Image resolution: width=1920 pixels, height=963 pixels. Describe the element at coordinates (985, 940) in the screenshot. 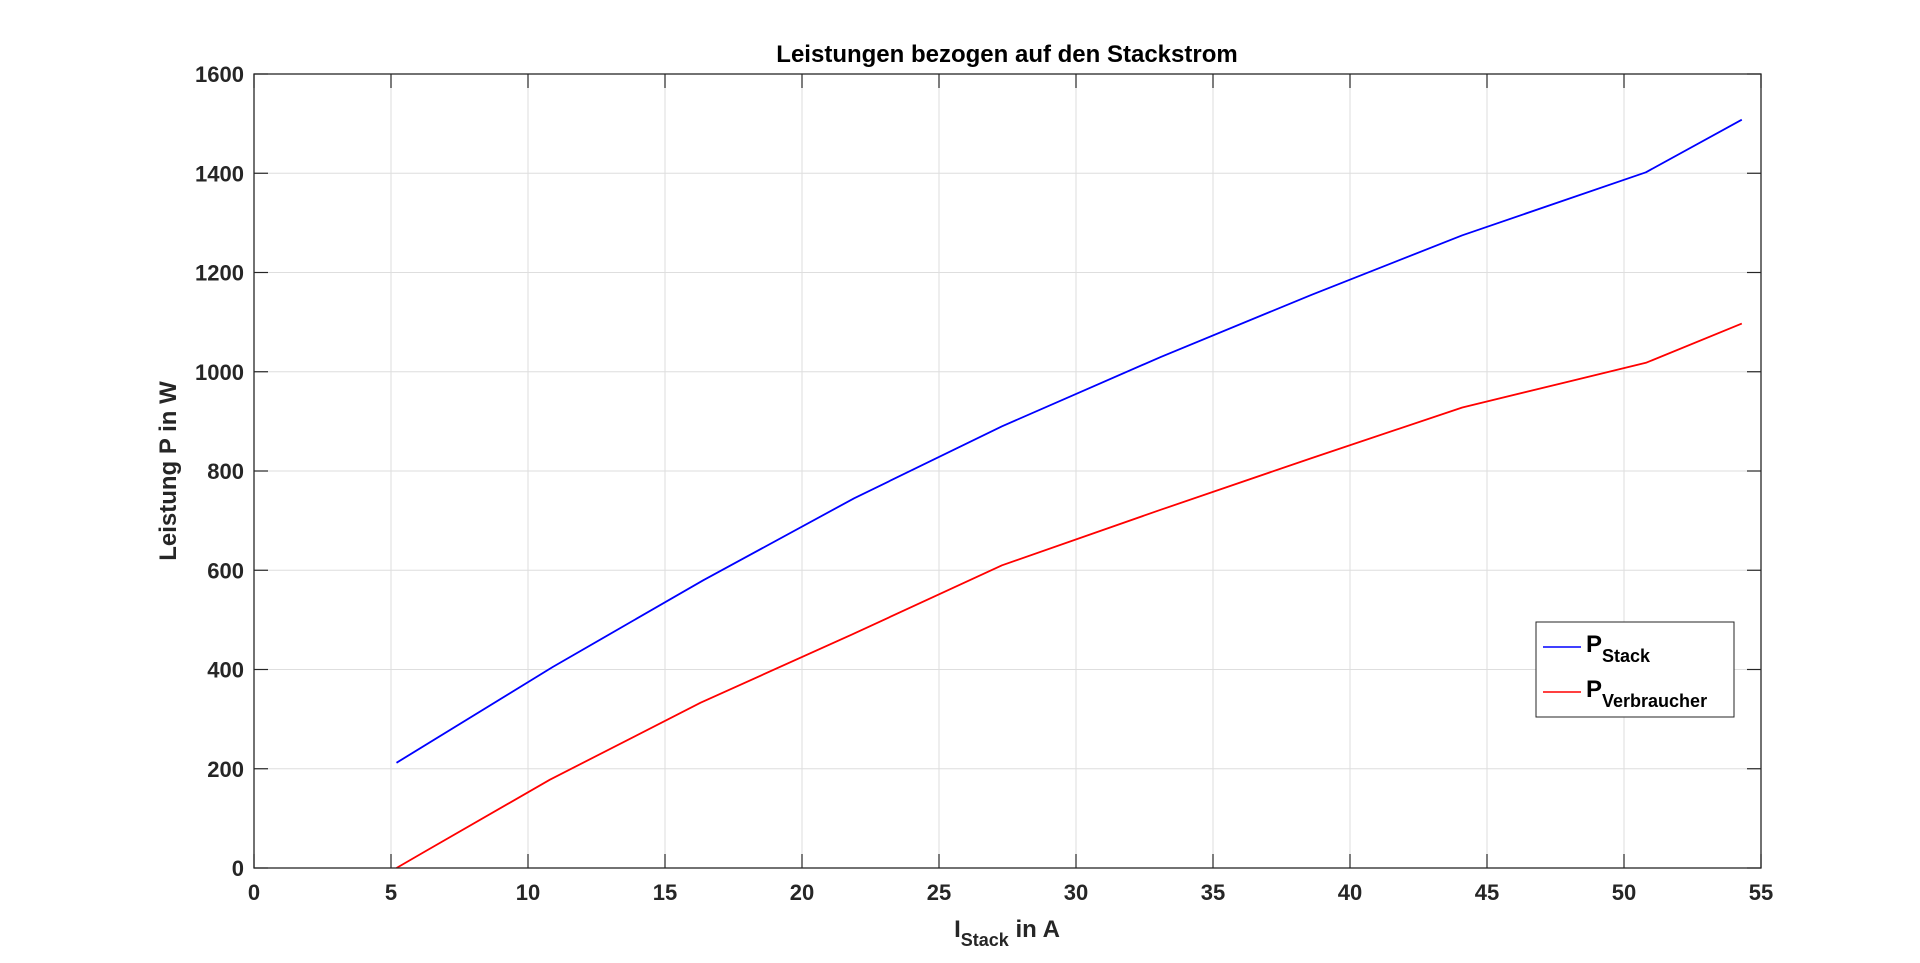

I see `x-axis-label-sub: Stack` at that location.